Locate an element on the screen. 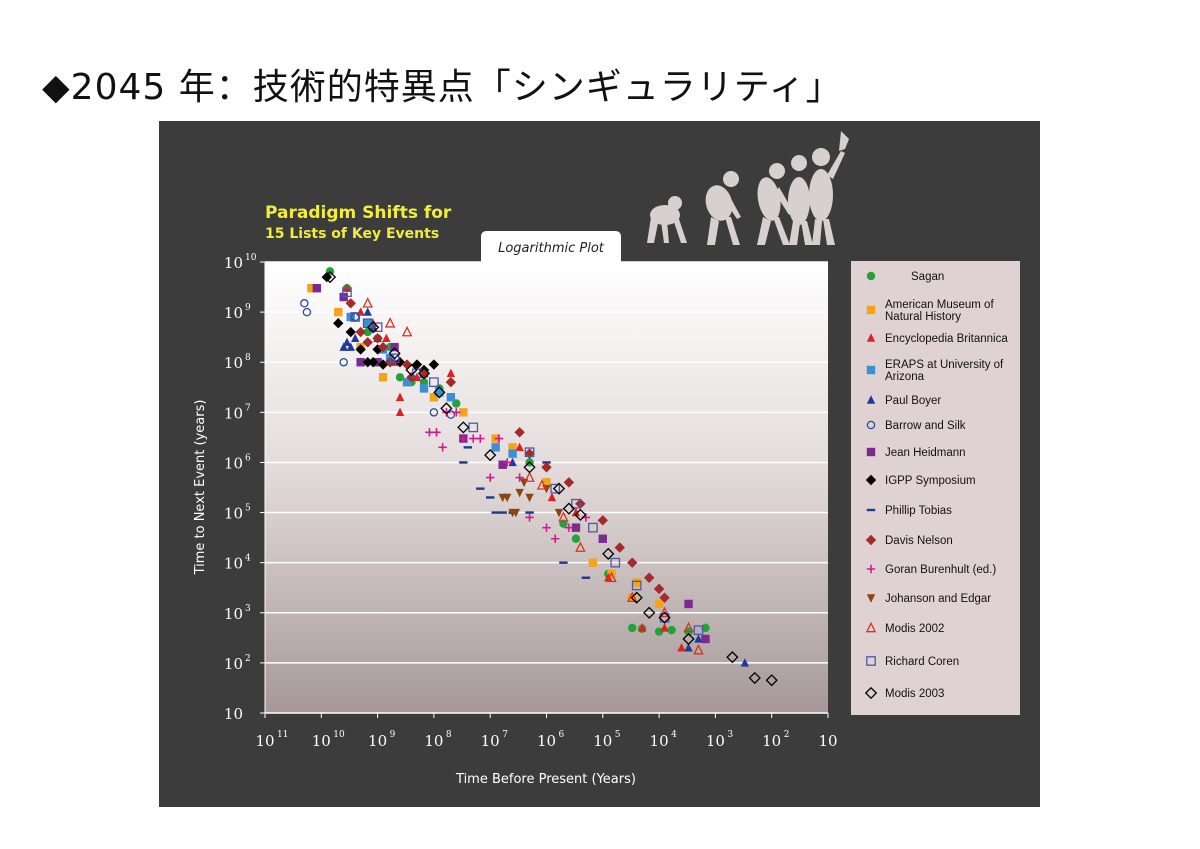 The height and width of the screenshot is (849, 1200). legend-label: Phillip Tobias is located at coordinates (918, 511).